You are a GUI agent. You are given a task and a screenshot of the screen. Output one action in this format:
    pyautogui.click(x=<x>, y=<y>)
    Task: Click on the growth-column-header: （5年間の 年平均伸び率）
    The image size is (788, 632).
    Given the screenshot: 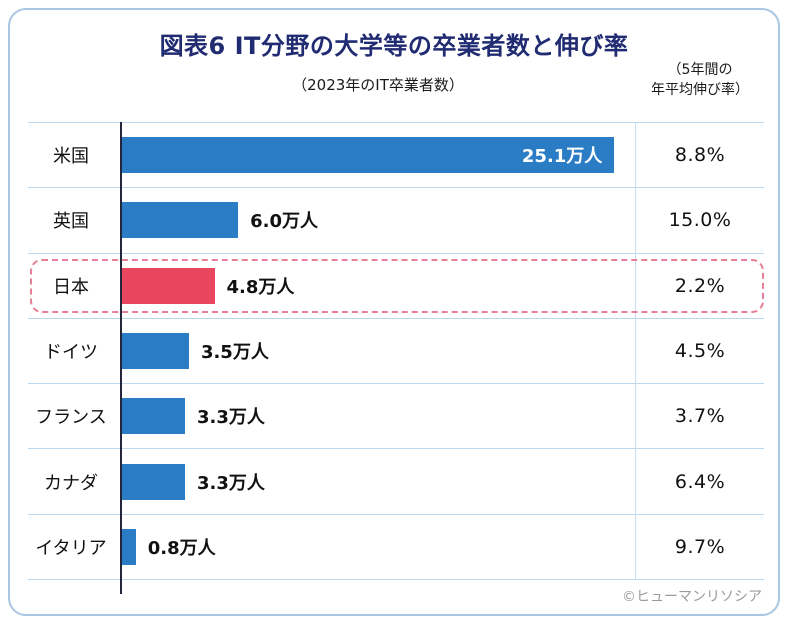 What is the action you would take?
    pyautogui.click(x=700, y=80)
    